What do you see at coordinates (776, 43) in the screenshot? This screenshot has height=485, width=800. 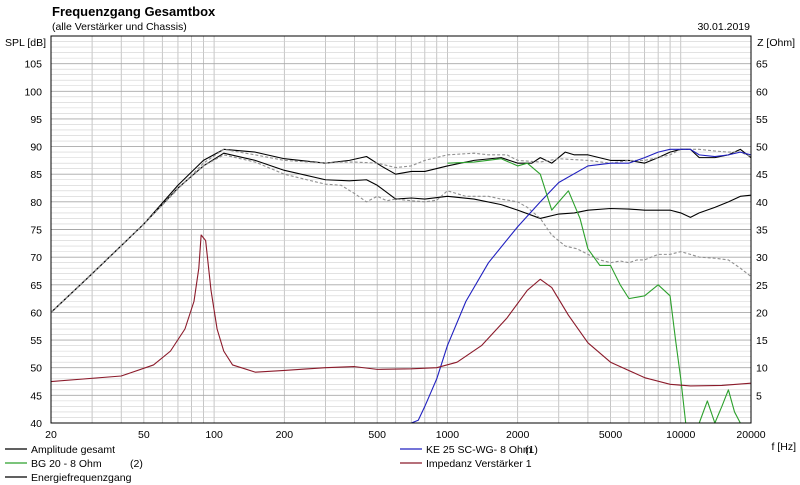 I see `y-axis-right-label: Z [Ohm]` at bounding box center [776, 43].